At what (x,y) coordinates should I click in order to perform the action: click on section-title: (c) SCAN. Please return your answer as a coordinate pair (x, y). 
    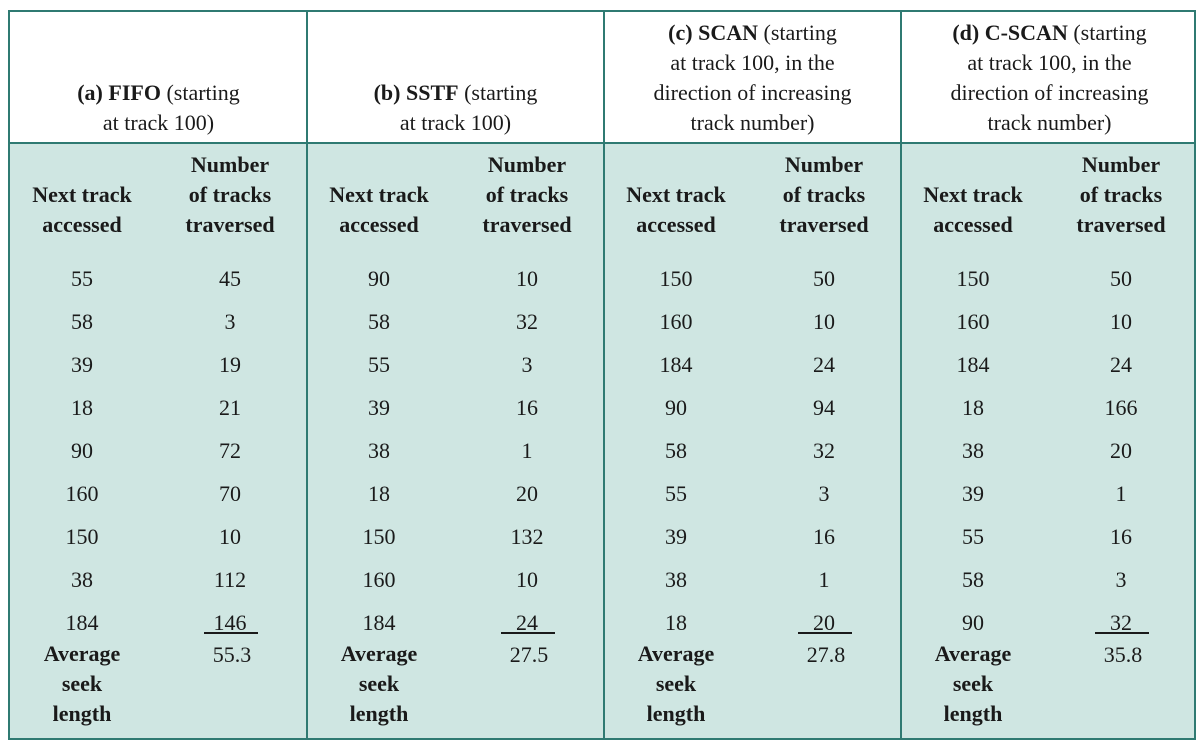
    Looking at the image, I should click on (713, 32).